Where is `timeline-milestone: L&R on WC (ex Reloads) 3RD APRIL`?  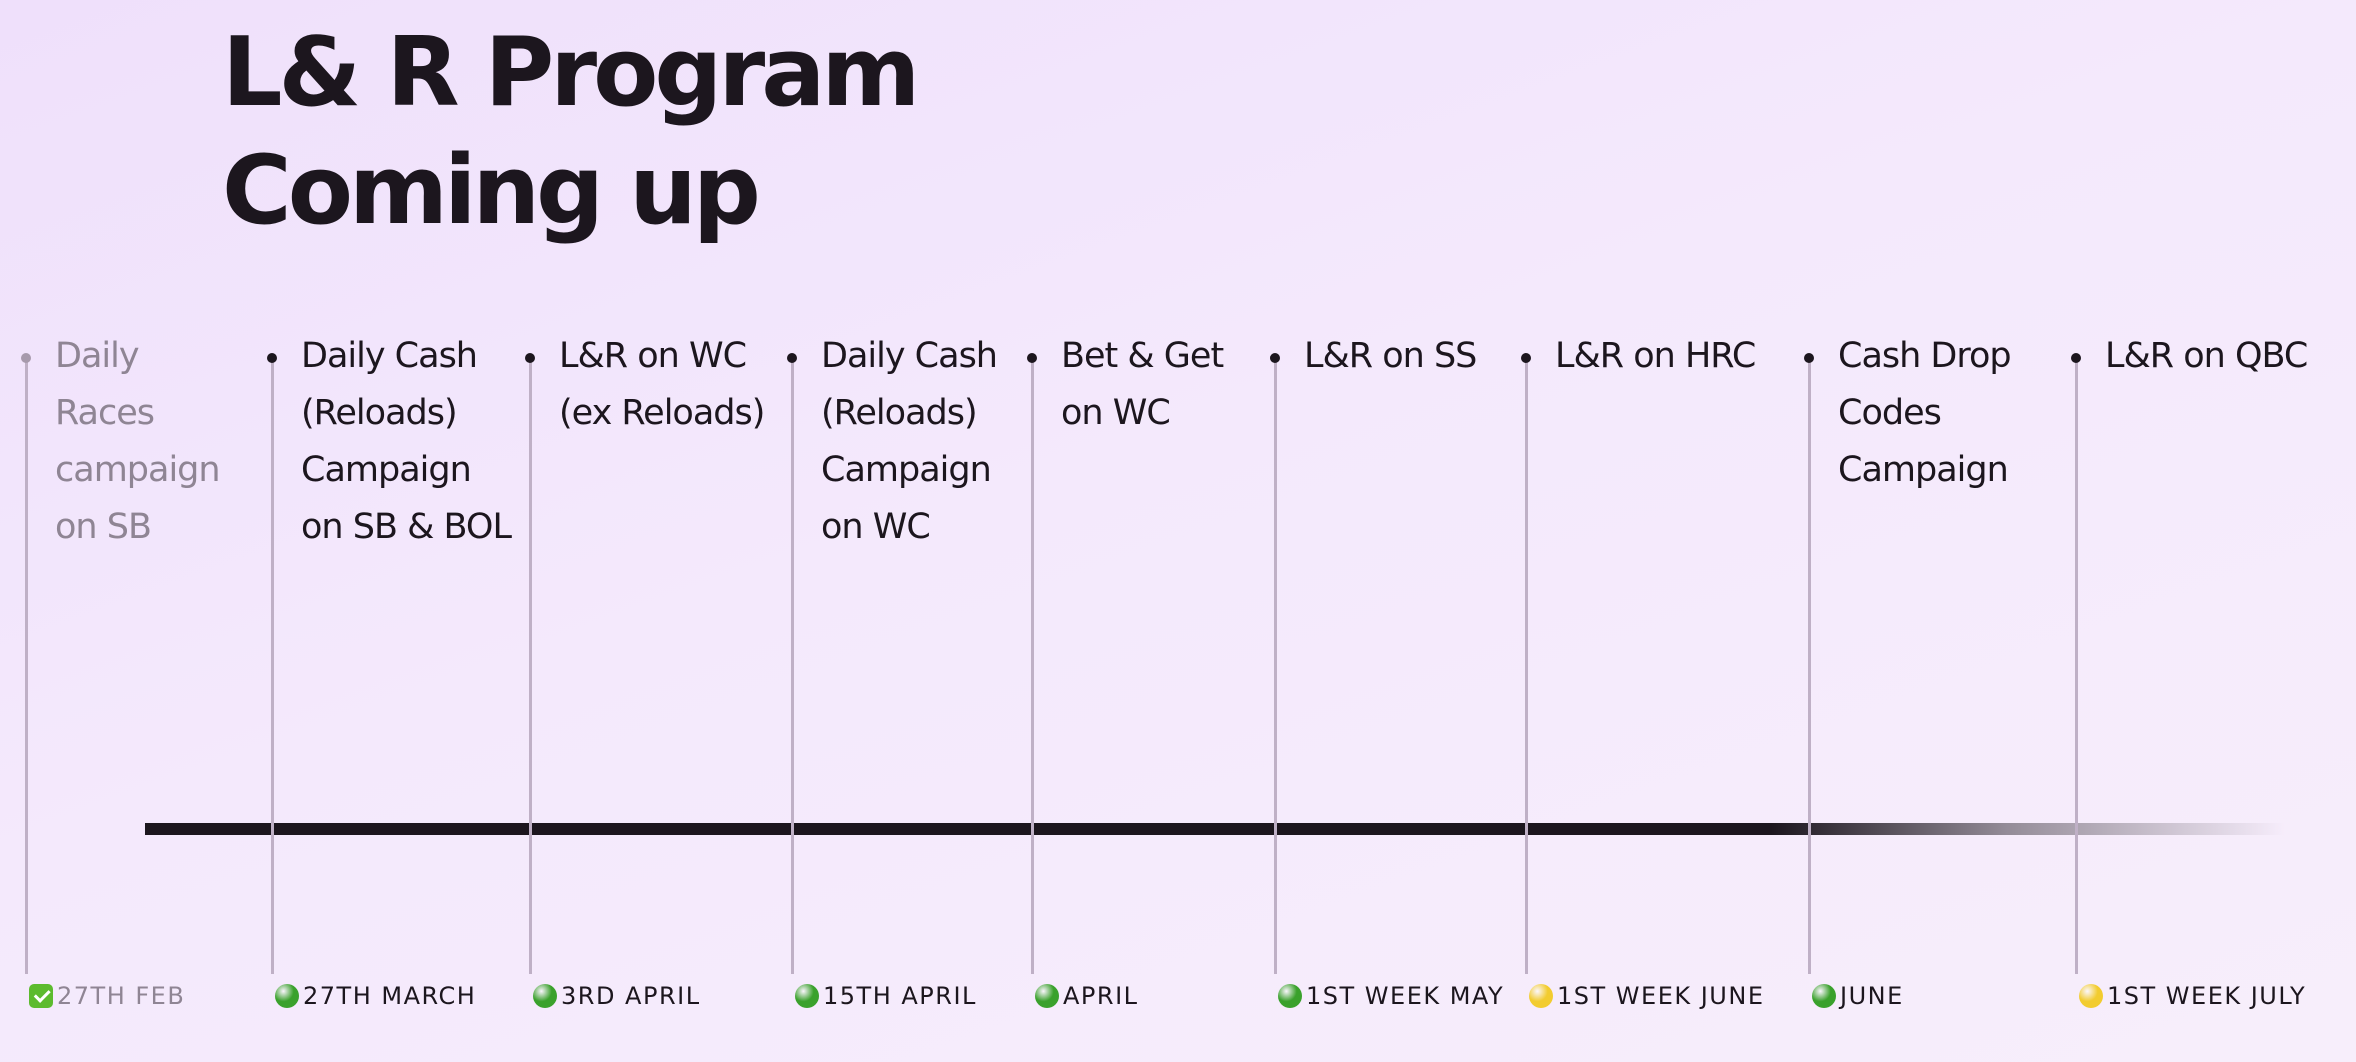
timeline-milestone: L&R on WC (ex Reloads) 3RD APRIL is located at coordinates (645, 505).